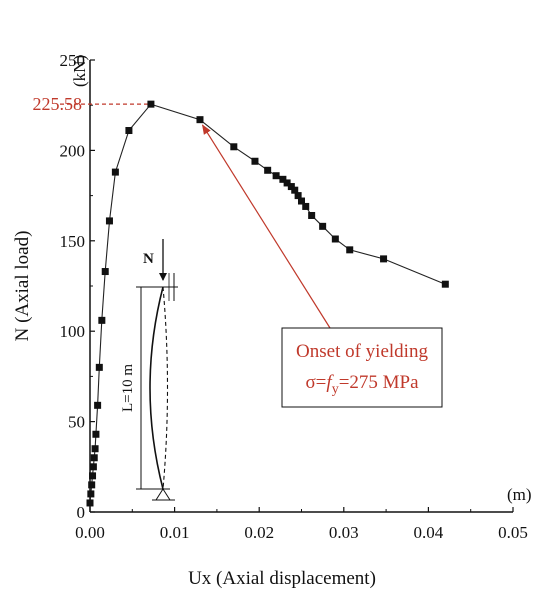  What do you see at coordinates (429, 532) in the screenshot?
I see `x-tick-label: 0.04` at bounding box center [429, 532].